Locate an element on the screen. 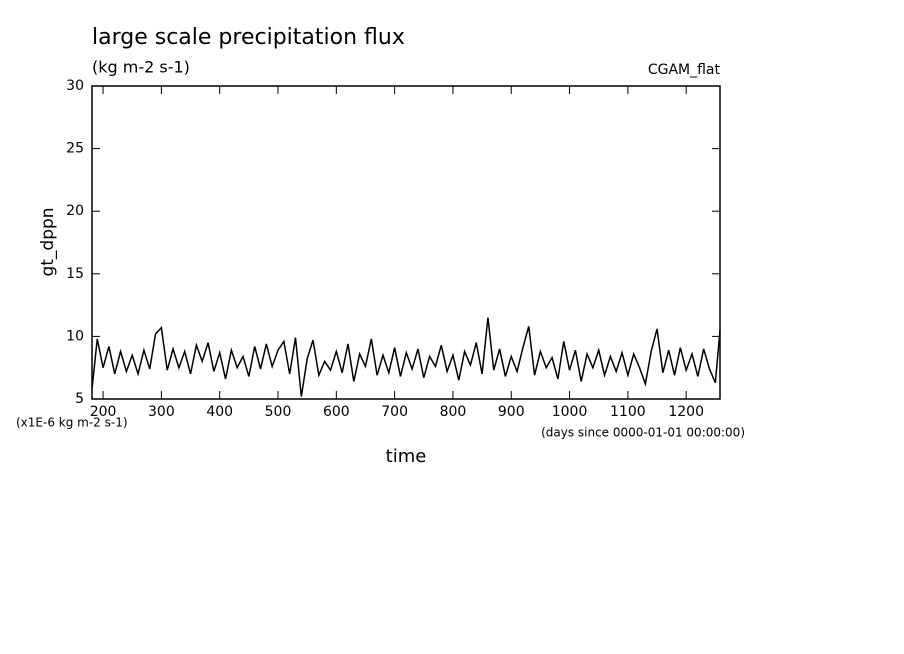 This screenshot has width=904, height=654. y-axis-label: gt_dppn is located at coordinates (48, 241).